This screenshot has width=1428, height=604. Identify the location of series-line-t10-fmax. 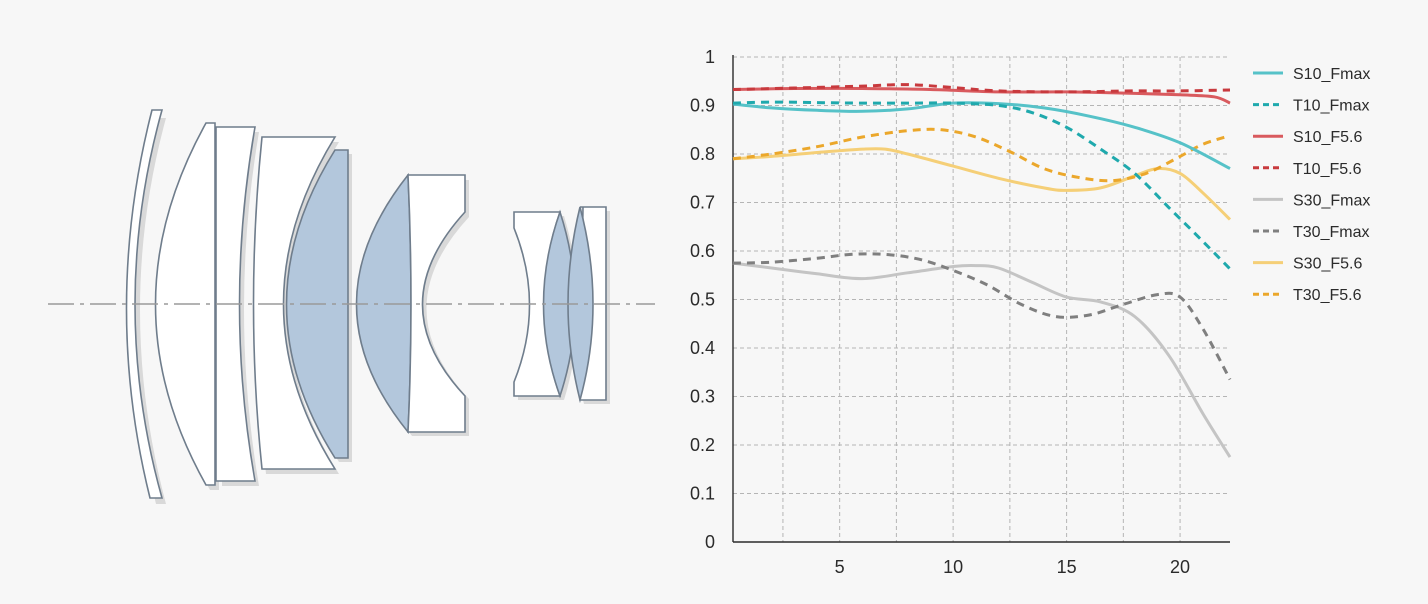
(982, 185).